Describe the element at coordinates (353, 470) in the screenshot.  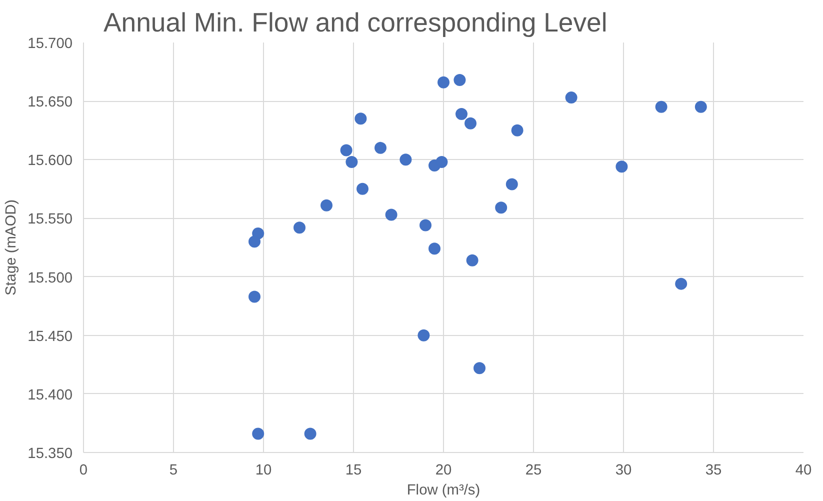
I see `x-tick-label: 15` at that location.